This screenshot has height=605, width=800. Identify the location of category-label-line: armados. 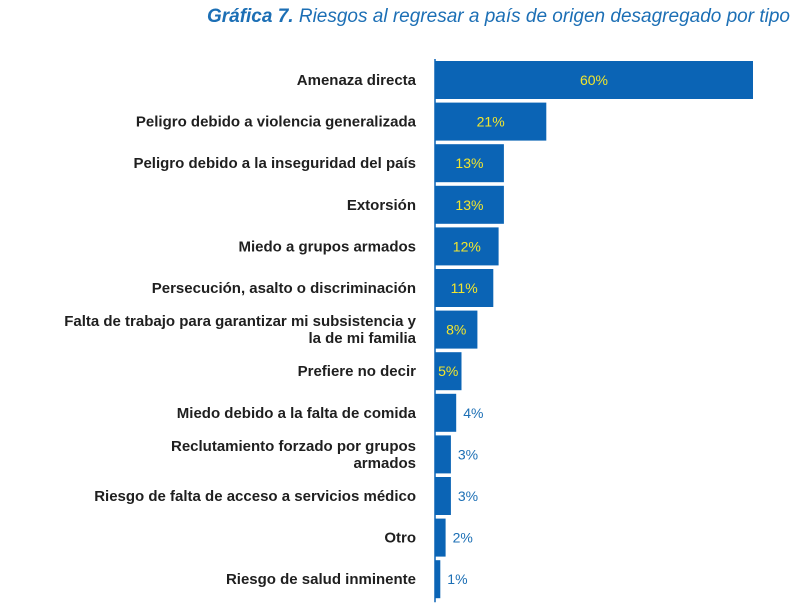
(384, 463).